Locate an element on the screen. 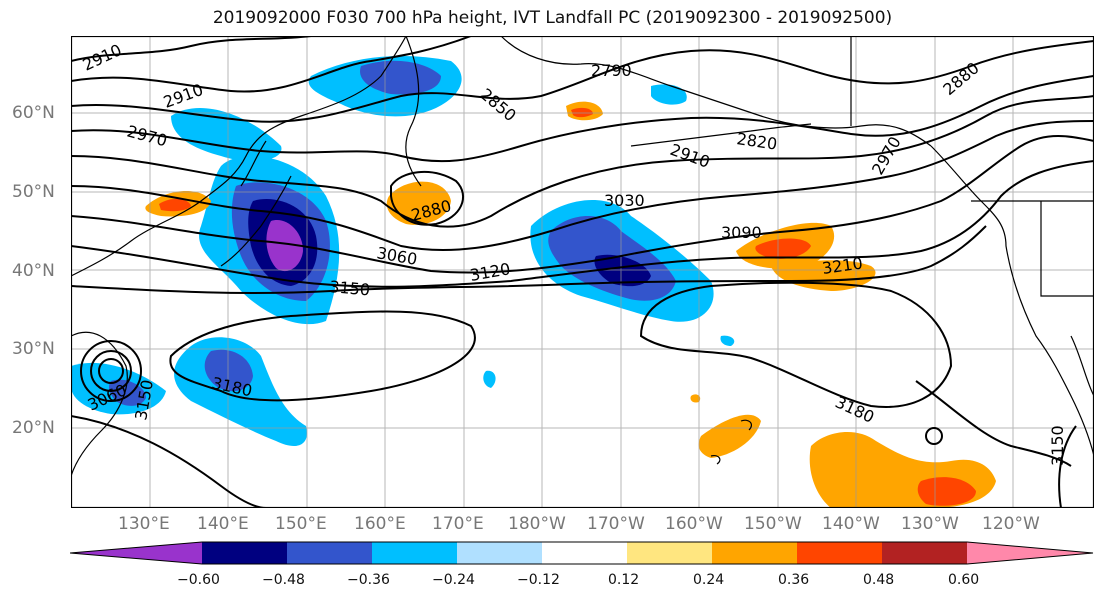 This screenshot has width=1105, height=601. contour-label: 2790 is located at coordinates (611, 70).